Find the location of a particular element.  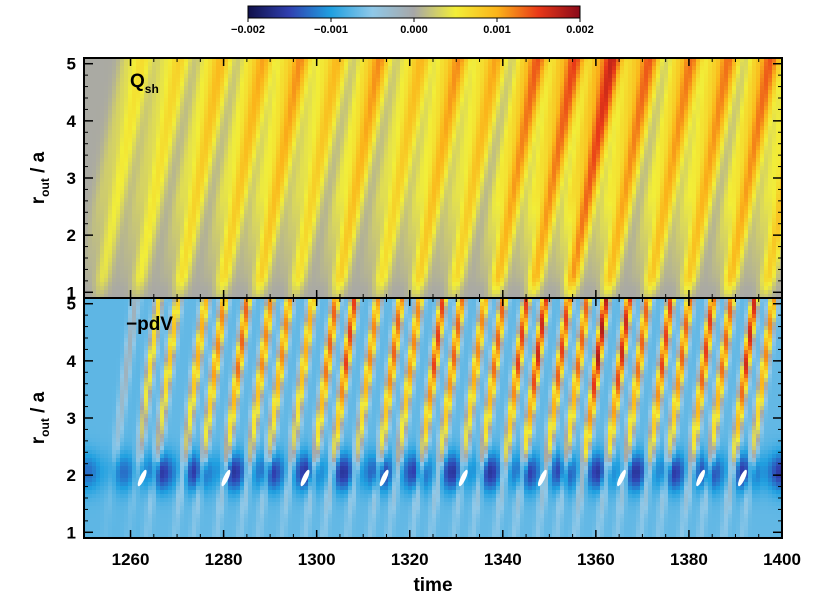

x-tick-label: 1340 is located at coordinates (503, 559).